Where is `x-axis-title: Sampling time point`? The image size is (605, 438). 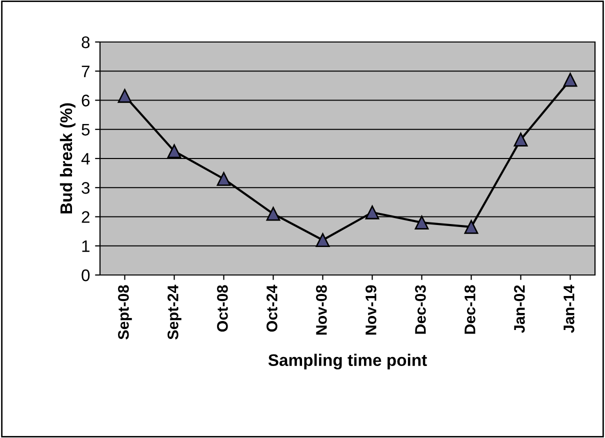 x-axis-title: Sampling time point is located at coordinates (347, 362).